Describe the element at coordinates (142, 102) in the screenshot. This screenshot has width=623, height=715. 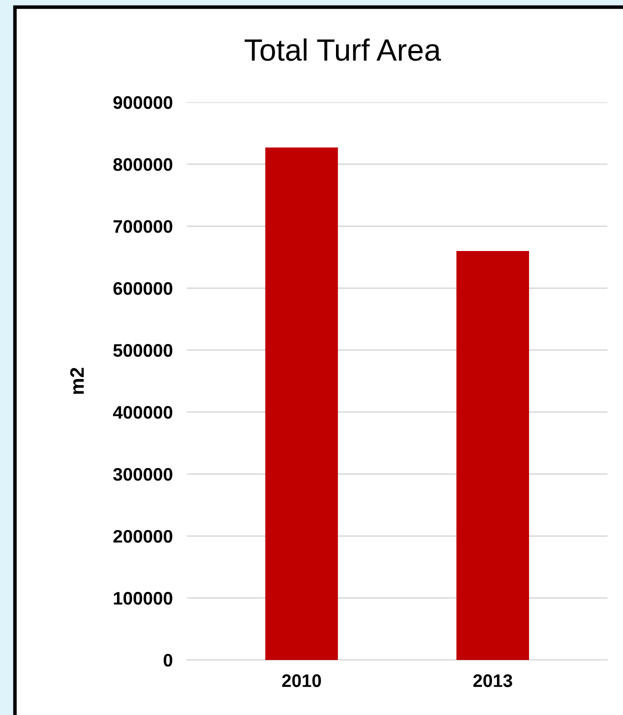
I see `y-tick-label: 900000` at that location.